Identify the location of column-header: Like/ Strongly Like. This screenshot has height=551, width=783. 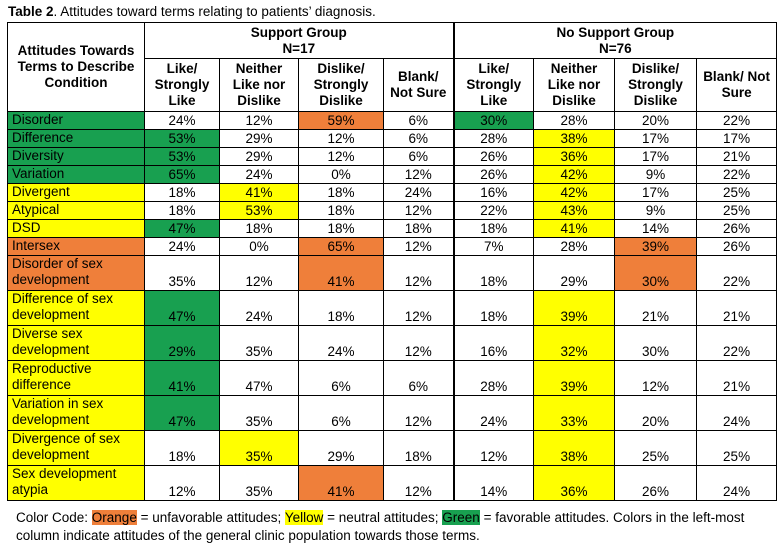
(493, 85).